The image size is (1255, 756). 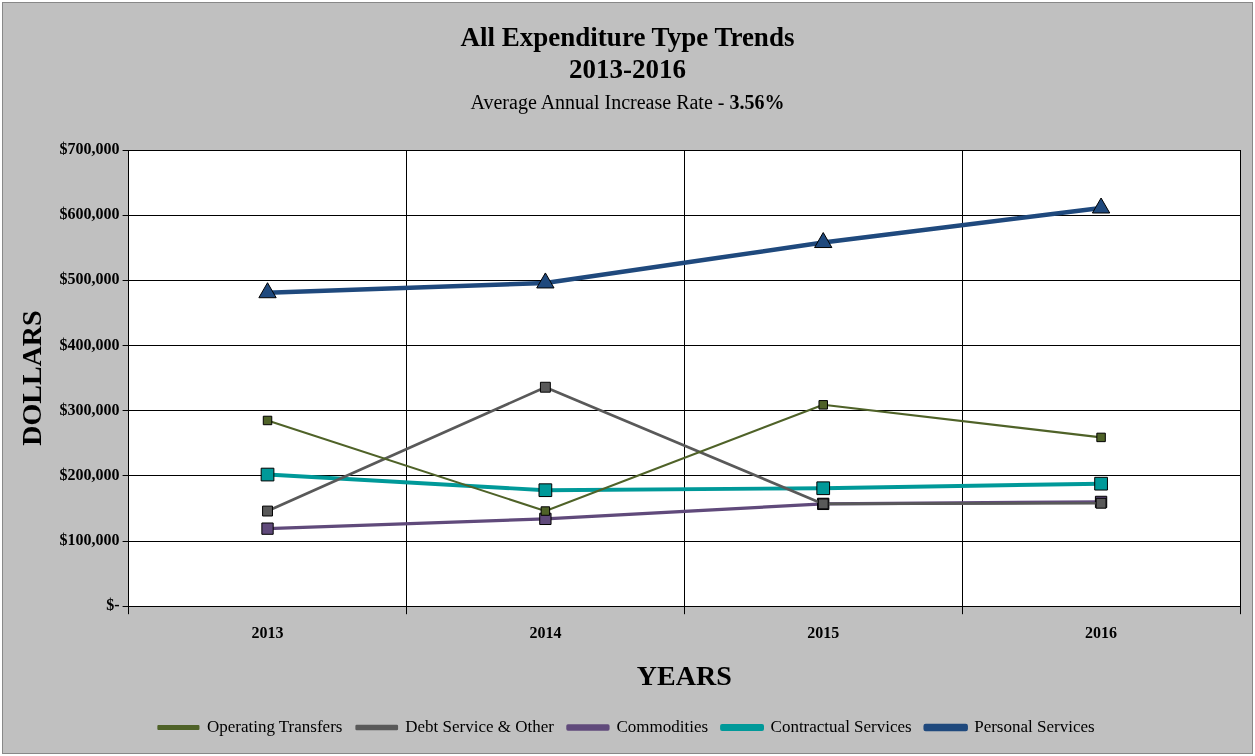 What do you see at coordinates (274, 726) in the screenshot?
I see `legend-label: Operating Transfers` at bounding box center [274, 726].